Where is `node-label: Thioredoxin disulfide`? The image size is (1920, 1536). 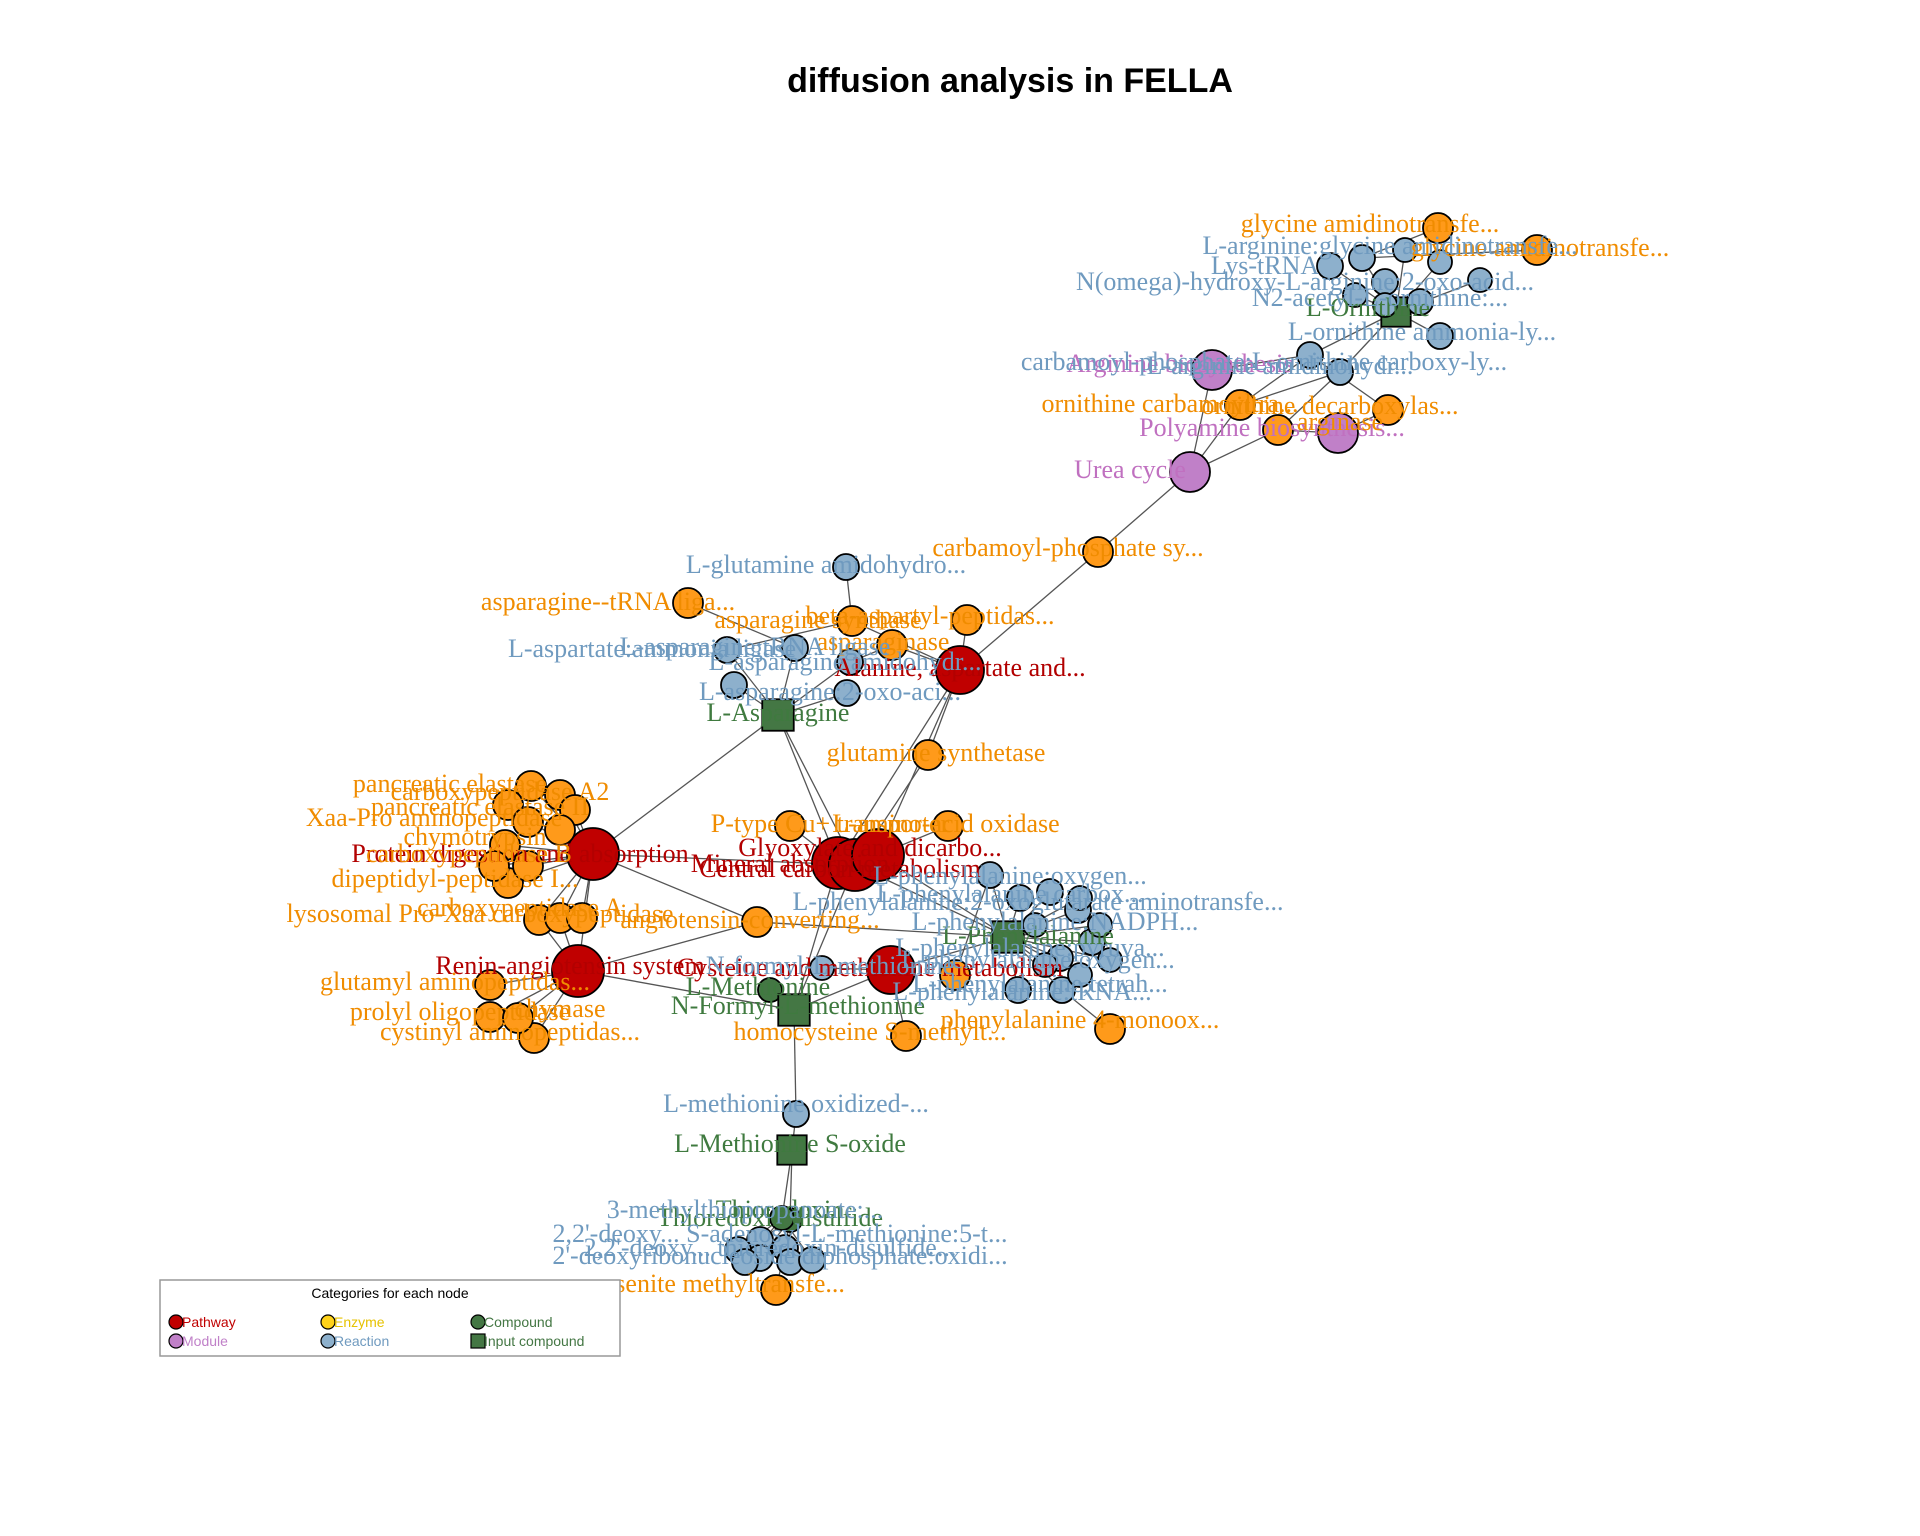
node-label: Thioredoxin disulfide is located at coordinates (770, 1217).